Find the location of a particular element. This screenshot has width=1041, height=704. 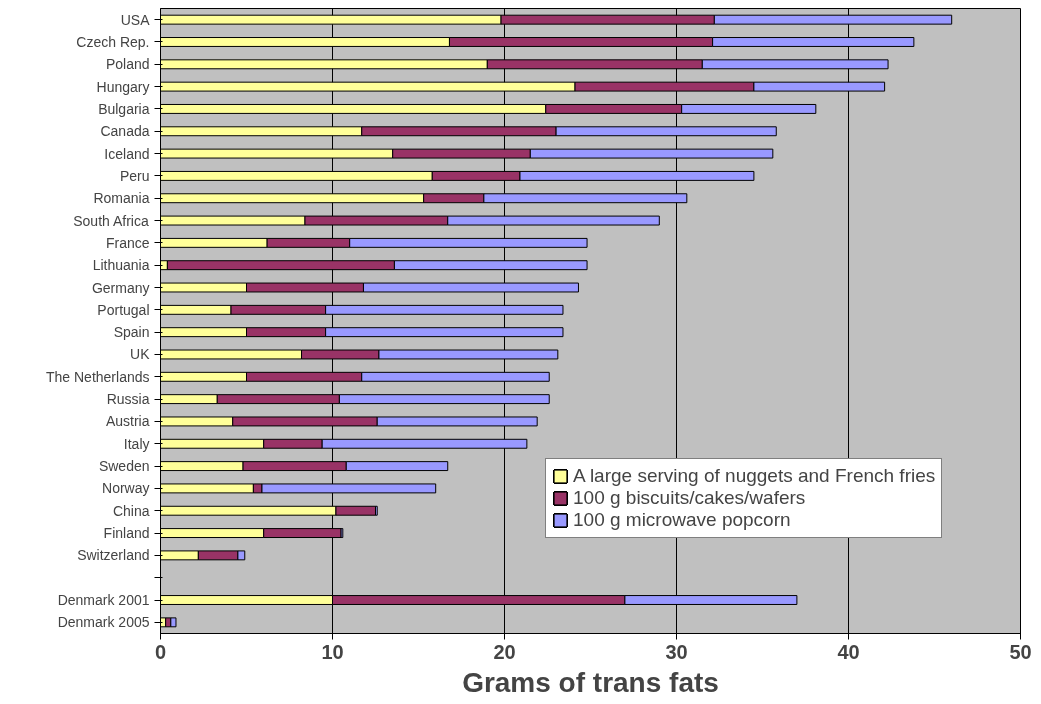

y-tick-label: South Africa is located at coordinates (111, 220).